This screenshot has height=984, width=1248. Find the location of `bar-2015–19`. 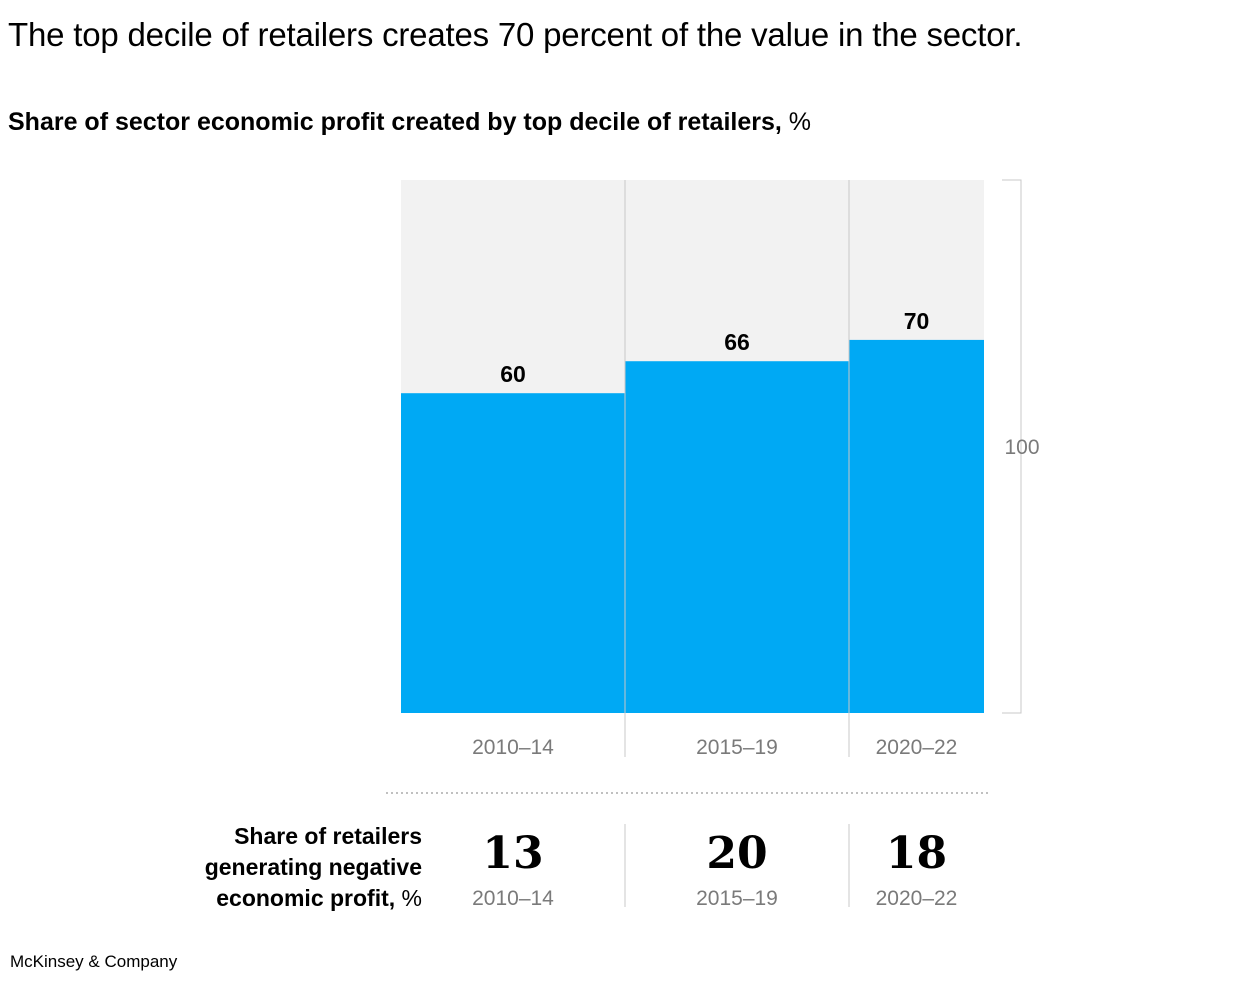

bar-2015–19 is located at coordinates (737, 537).